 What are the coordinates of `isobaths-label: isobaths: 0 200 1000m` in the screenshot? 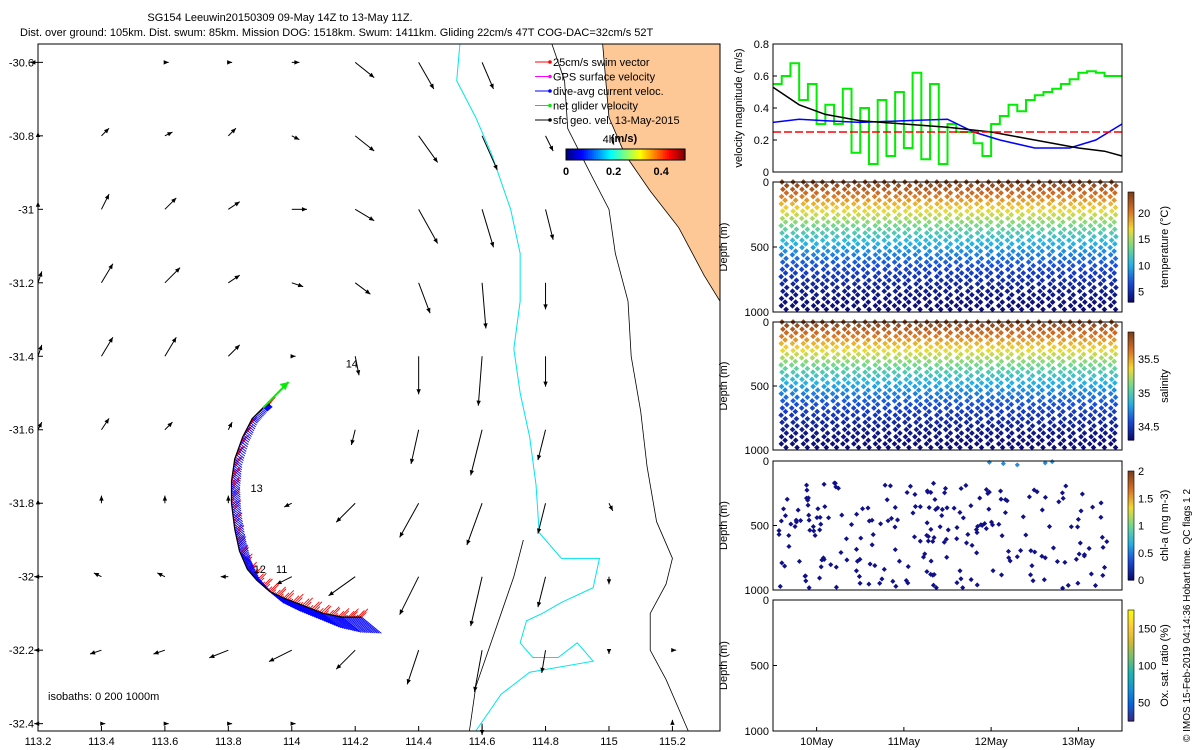 It's located at (103, 697).